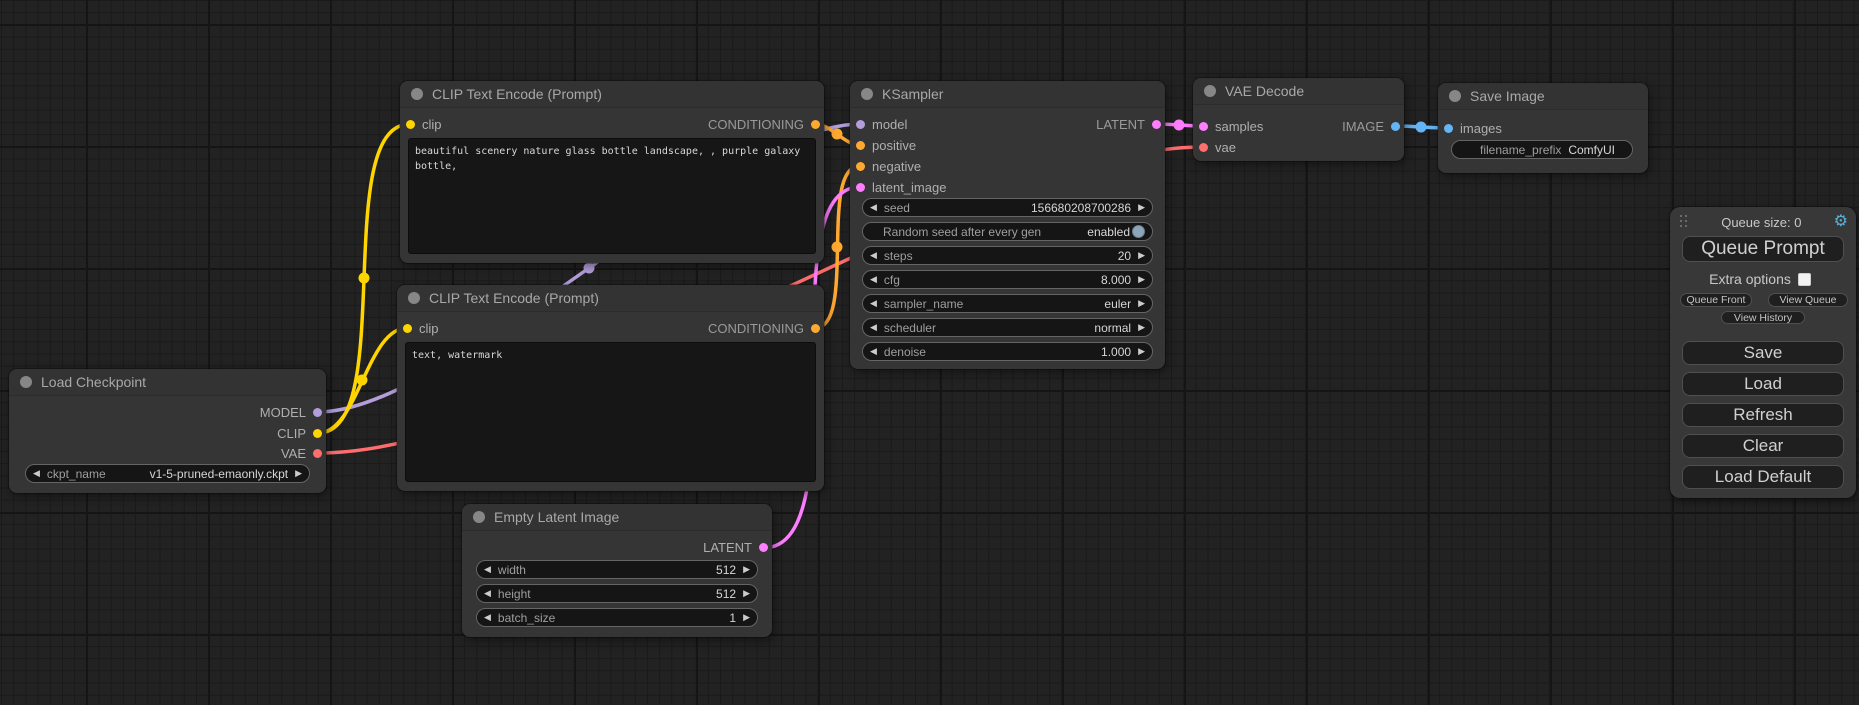  I want to click on widget-seed: ◀ seed 156680208700286 ▶, so click(1007, 207).